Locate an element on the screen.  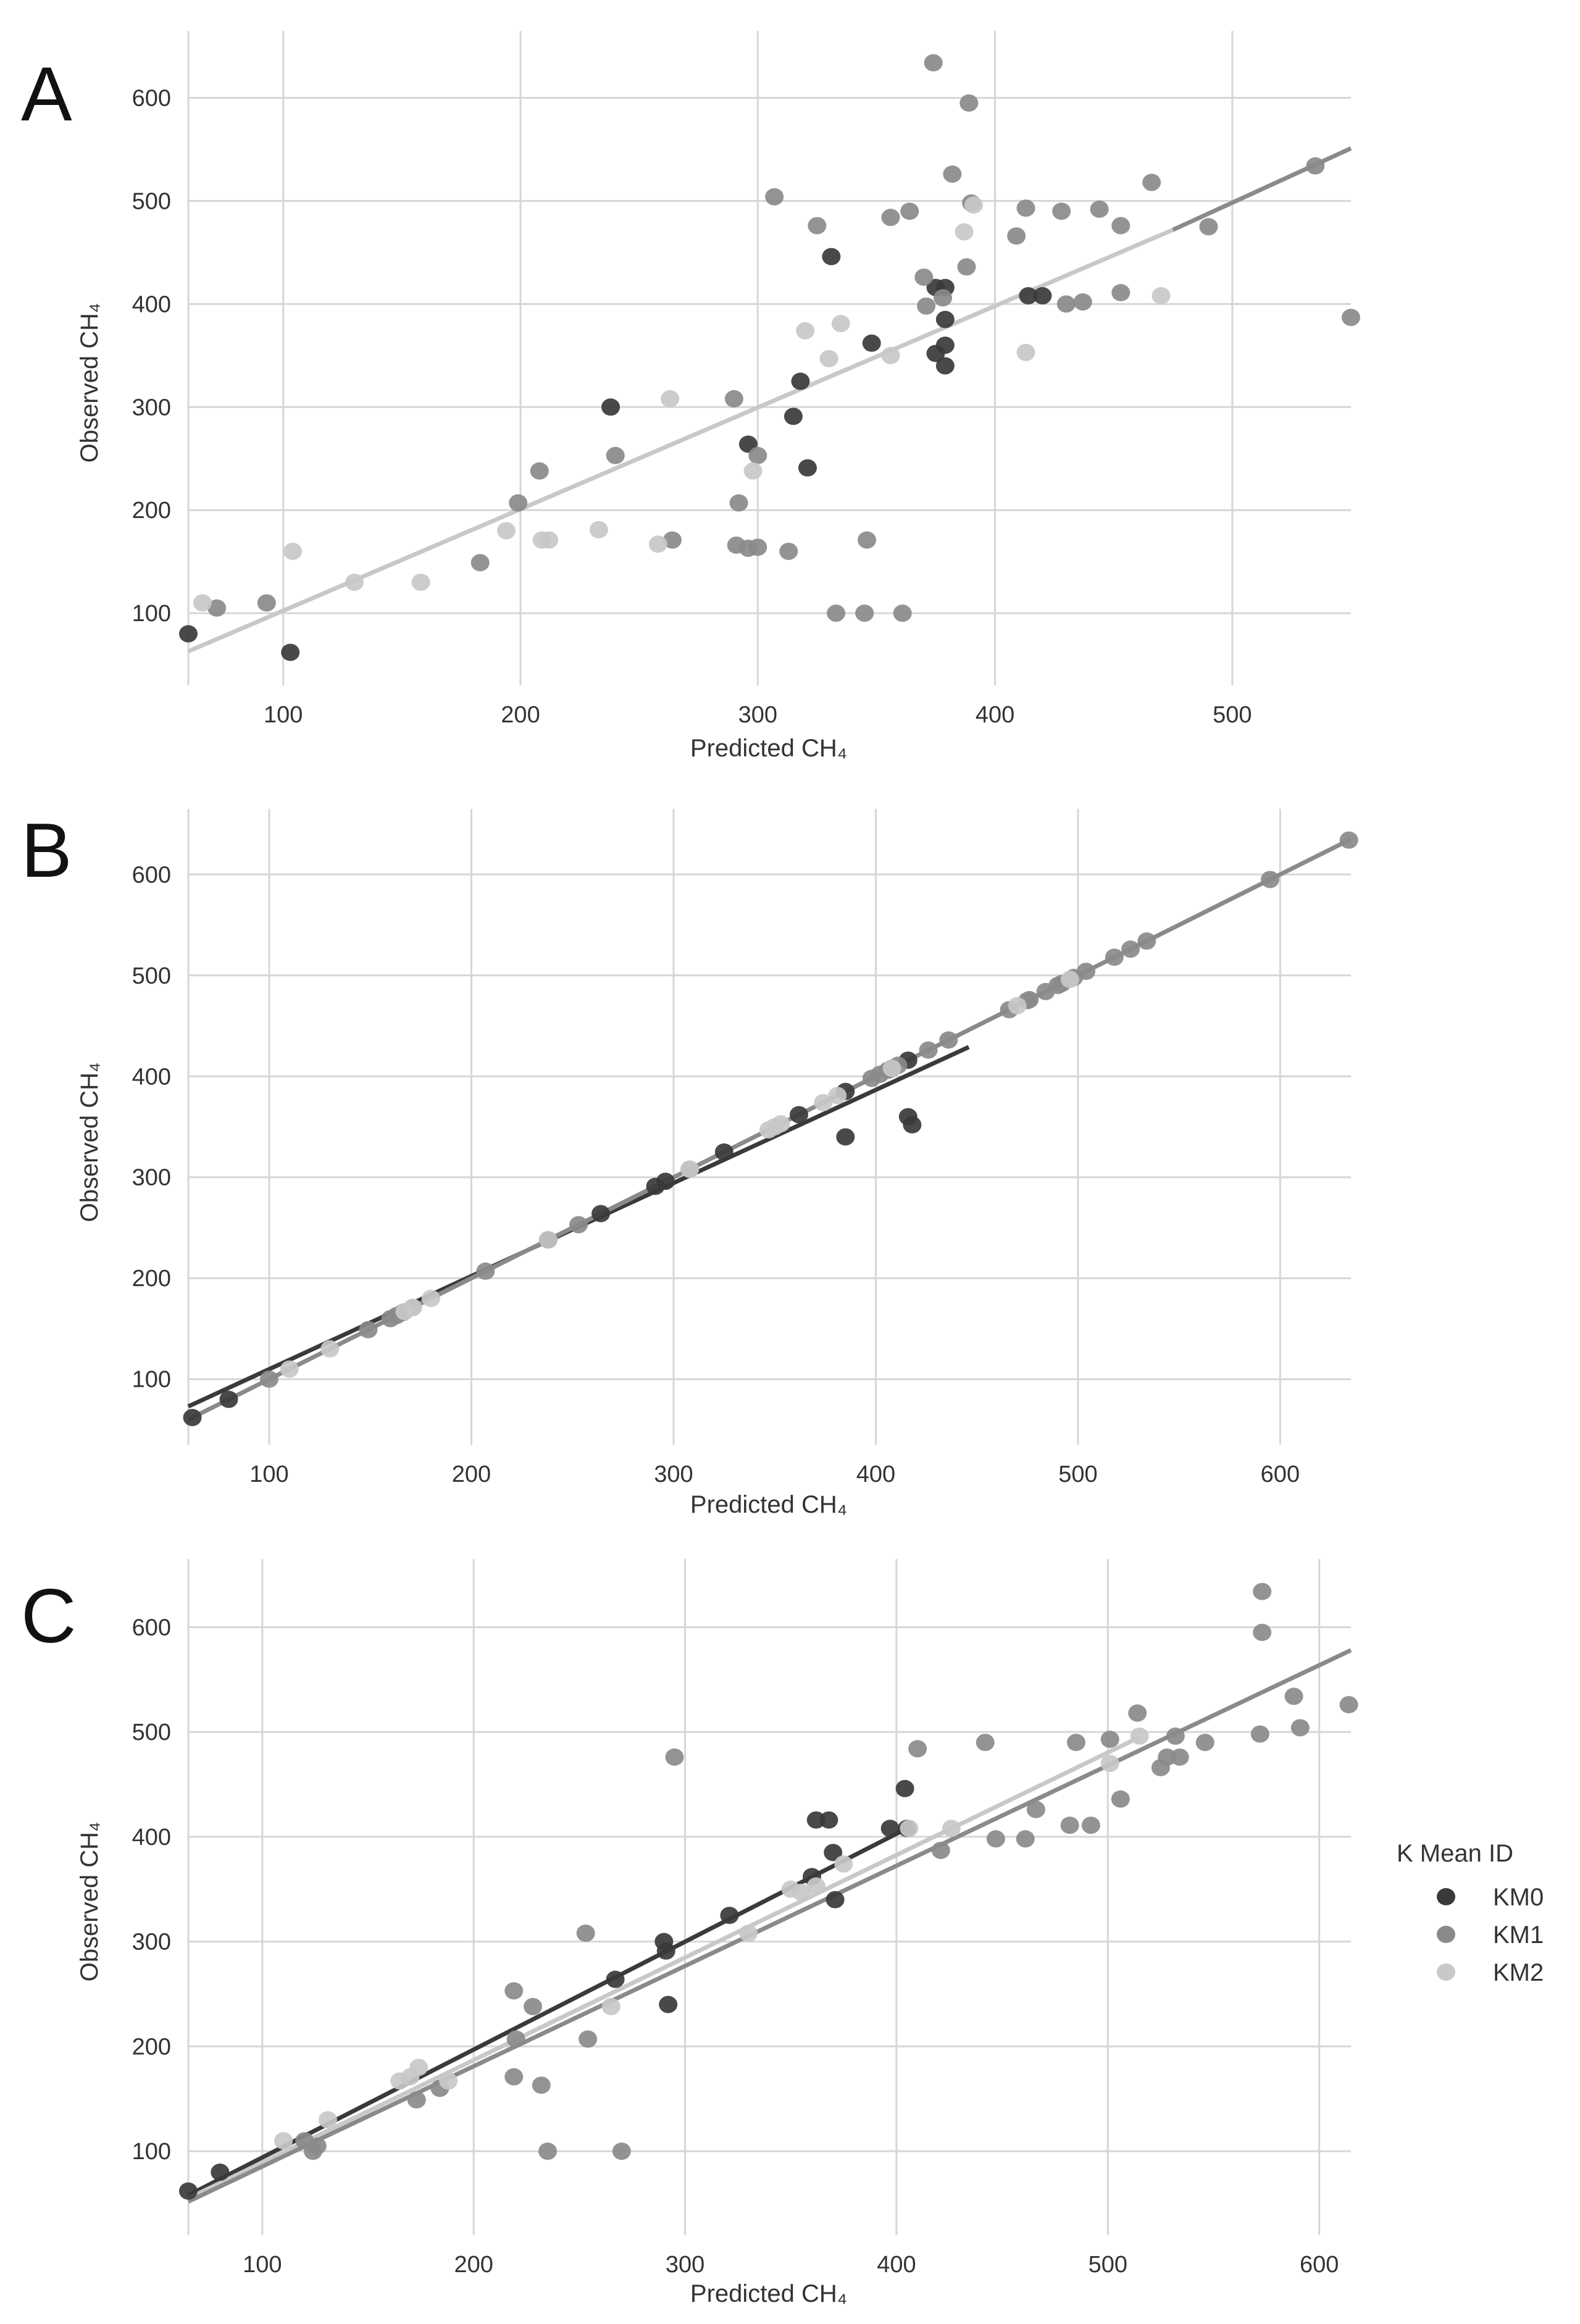
panel-c-y-axis-title: Observed CH₄ is located at coordinates (89, 1902).